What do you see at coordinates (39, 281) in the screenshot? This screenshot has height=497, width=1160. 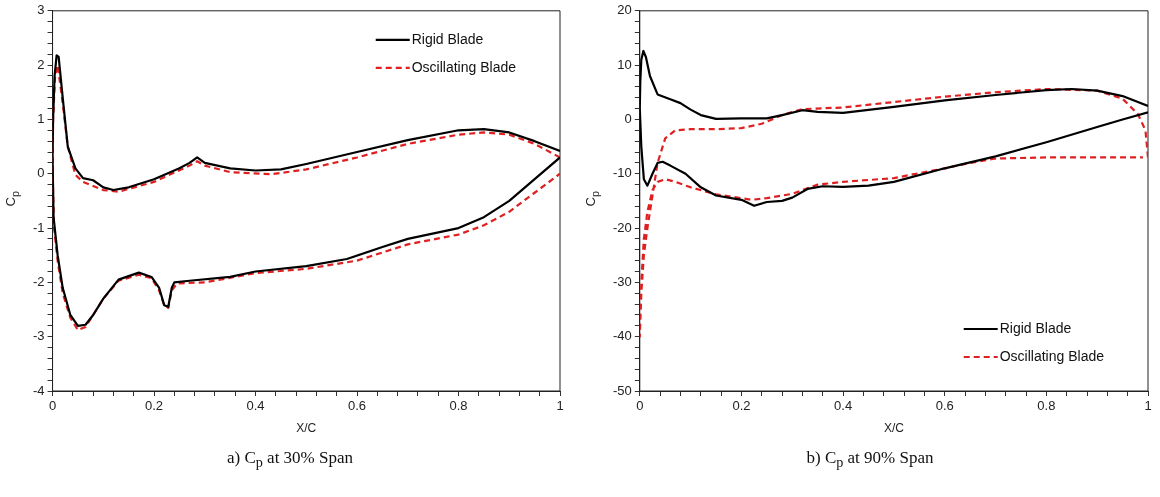 I see `y-tick-label: -2` at bounding box center [39, 281].